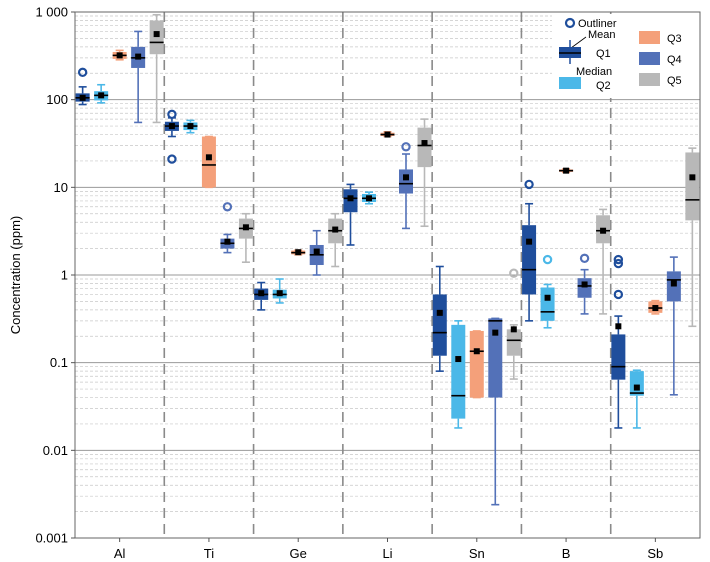 This screenshot has height=562, width=710. Describe the element at coordinates (387, 553) in the screenshot. I see `x-tick-label-li: Li` at that location.